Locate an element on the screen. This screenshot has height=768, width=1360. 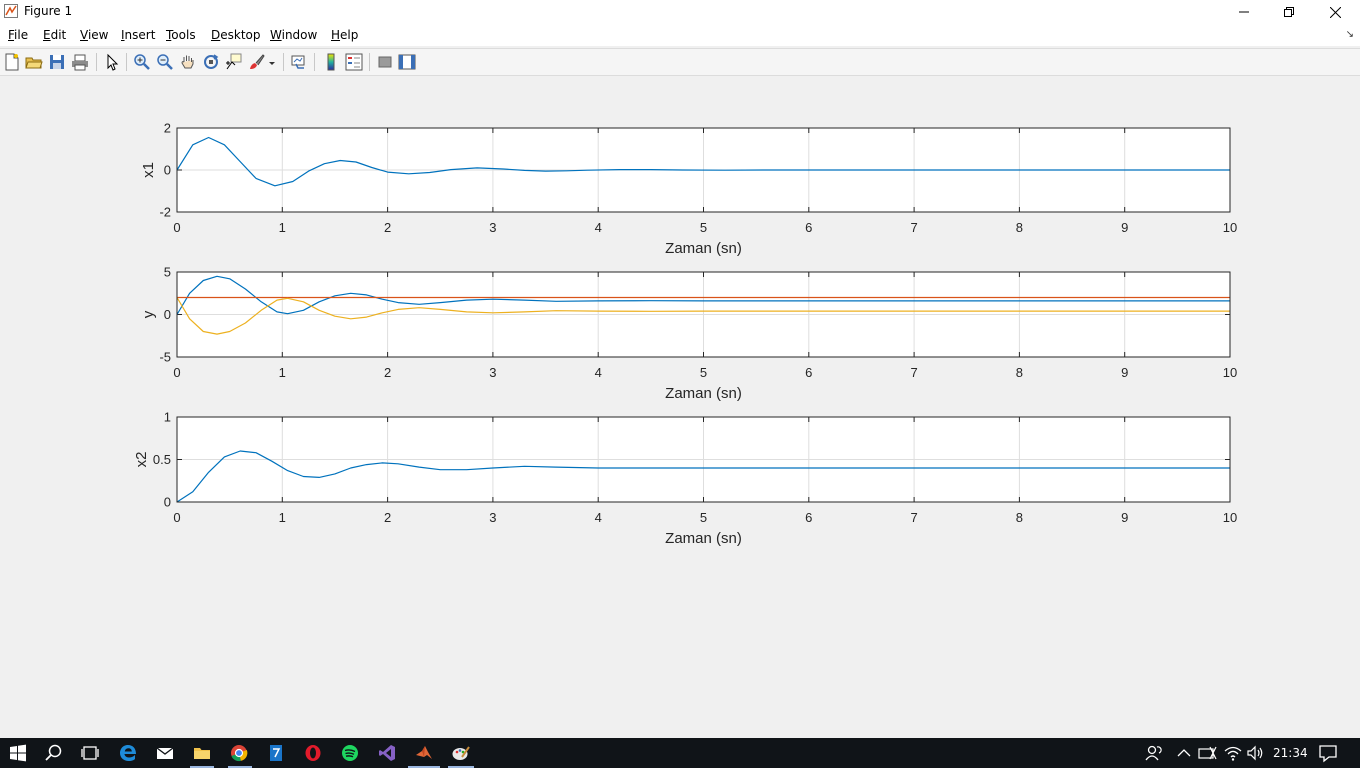
visual-studio-icon is located at coordinates (387, 753).